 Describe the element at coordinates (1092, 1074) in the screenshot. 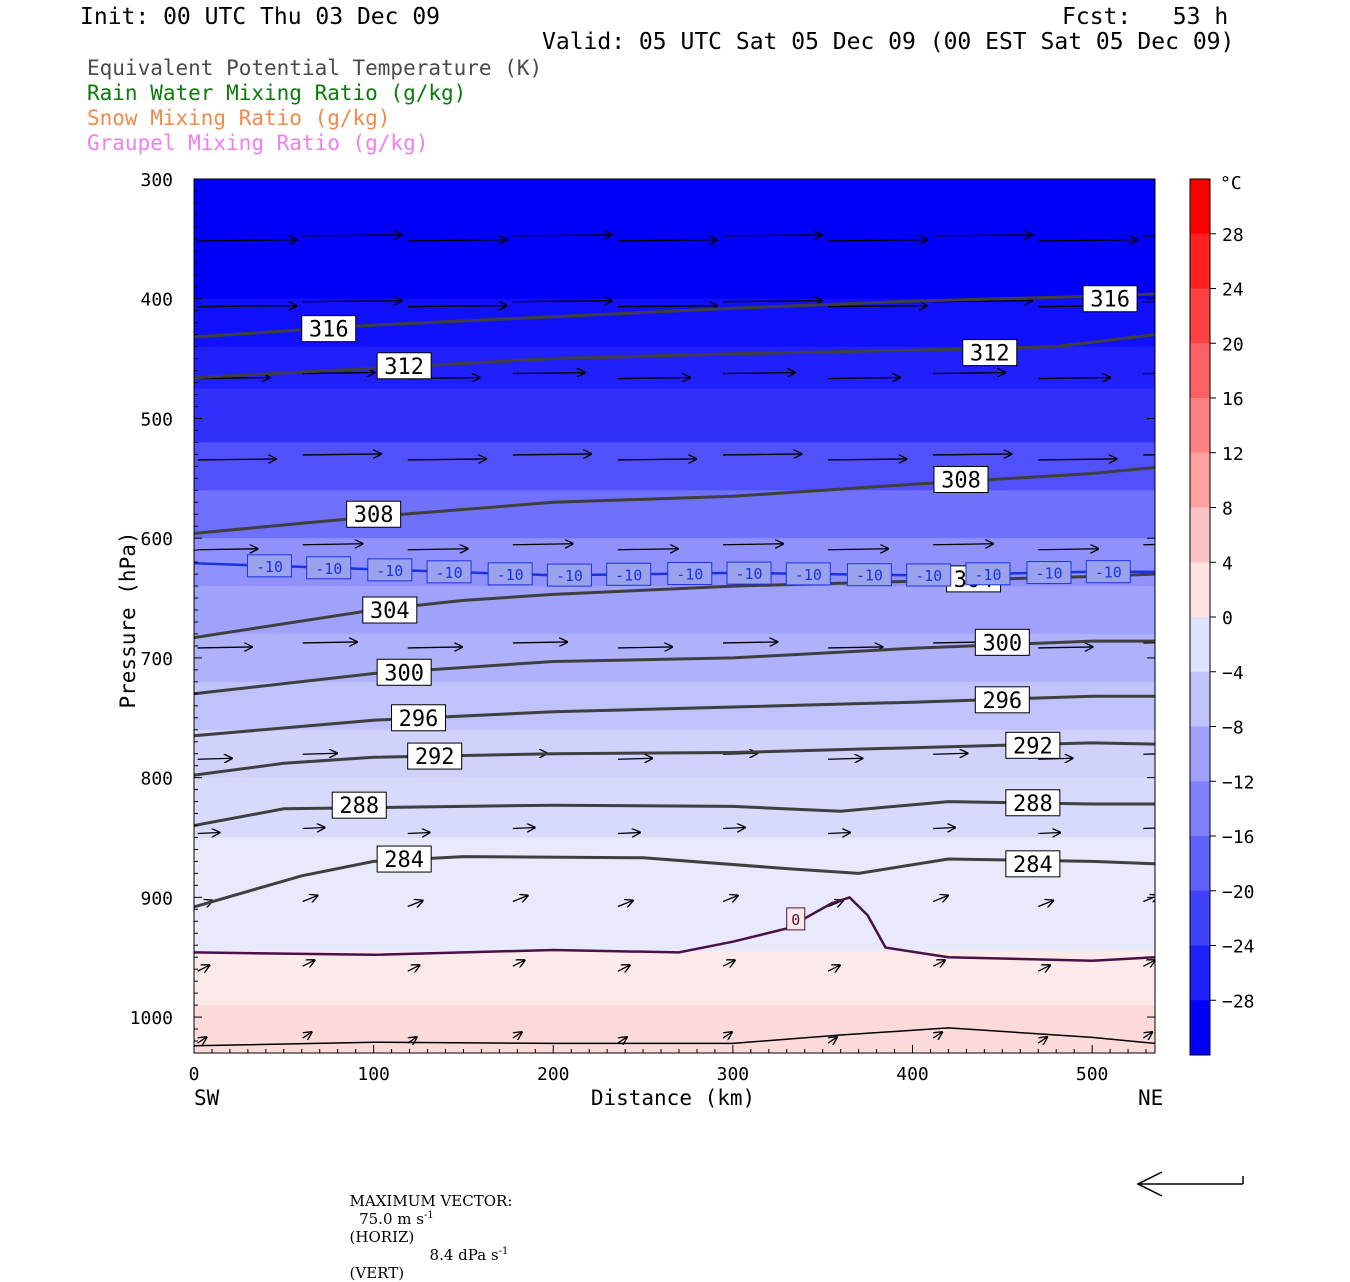

I see `x-tick-label: 500` at that location.